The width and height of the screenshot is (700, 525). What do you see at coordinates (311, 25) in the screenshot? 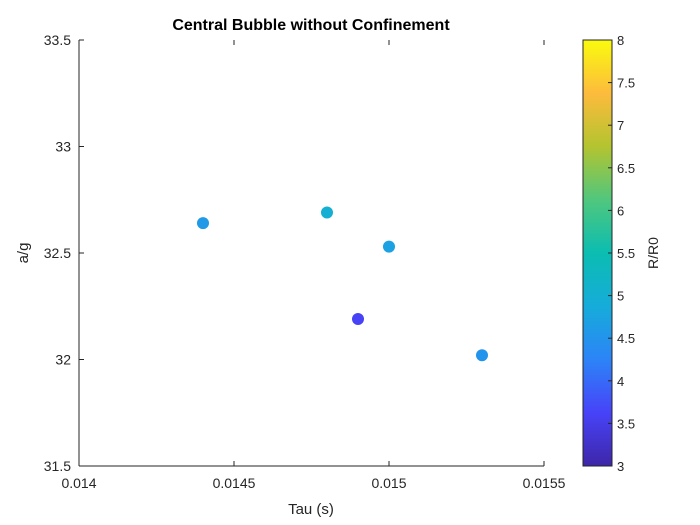
I see `chart-title: Central Bubble without Confinement` at bounding box center [311, 25].